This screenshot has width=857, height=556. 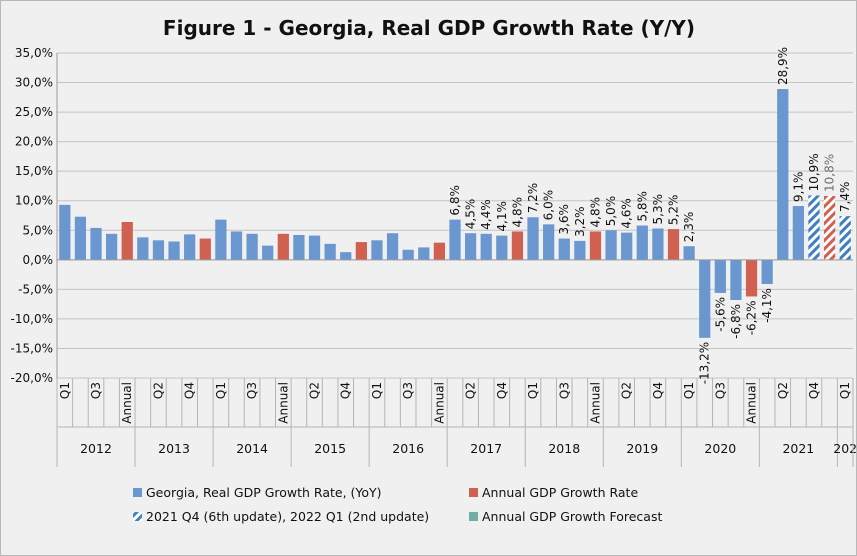 What do you see at coordinates (580, 221) in the screenshot?
I see `data-label: 3,2%` at bounding box center [580, 221].